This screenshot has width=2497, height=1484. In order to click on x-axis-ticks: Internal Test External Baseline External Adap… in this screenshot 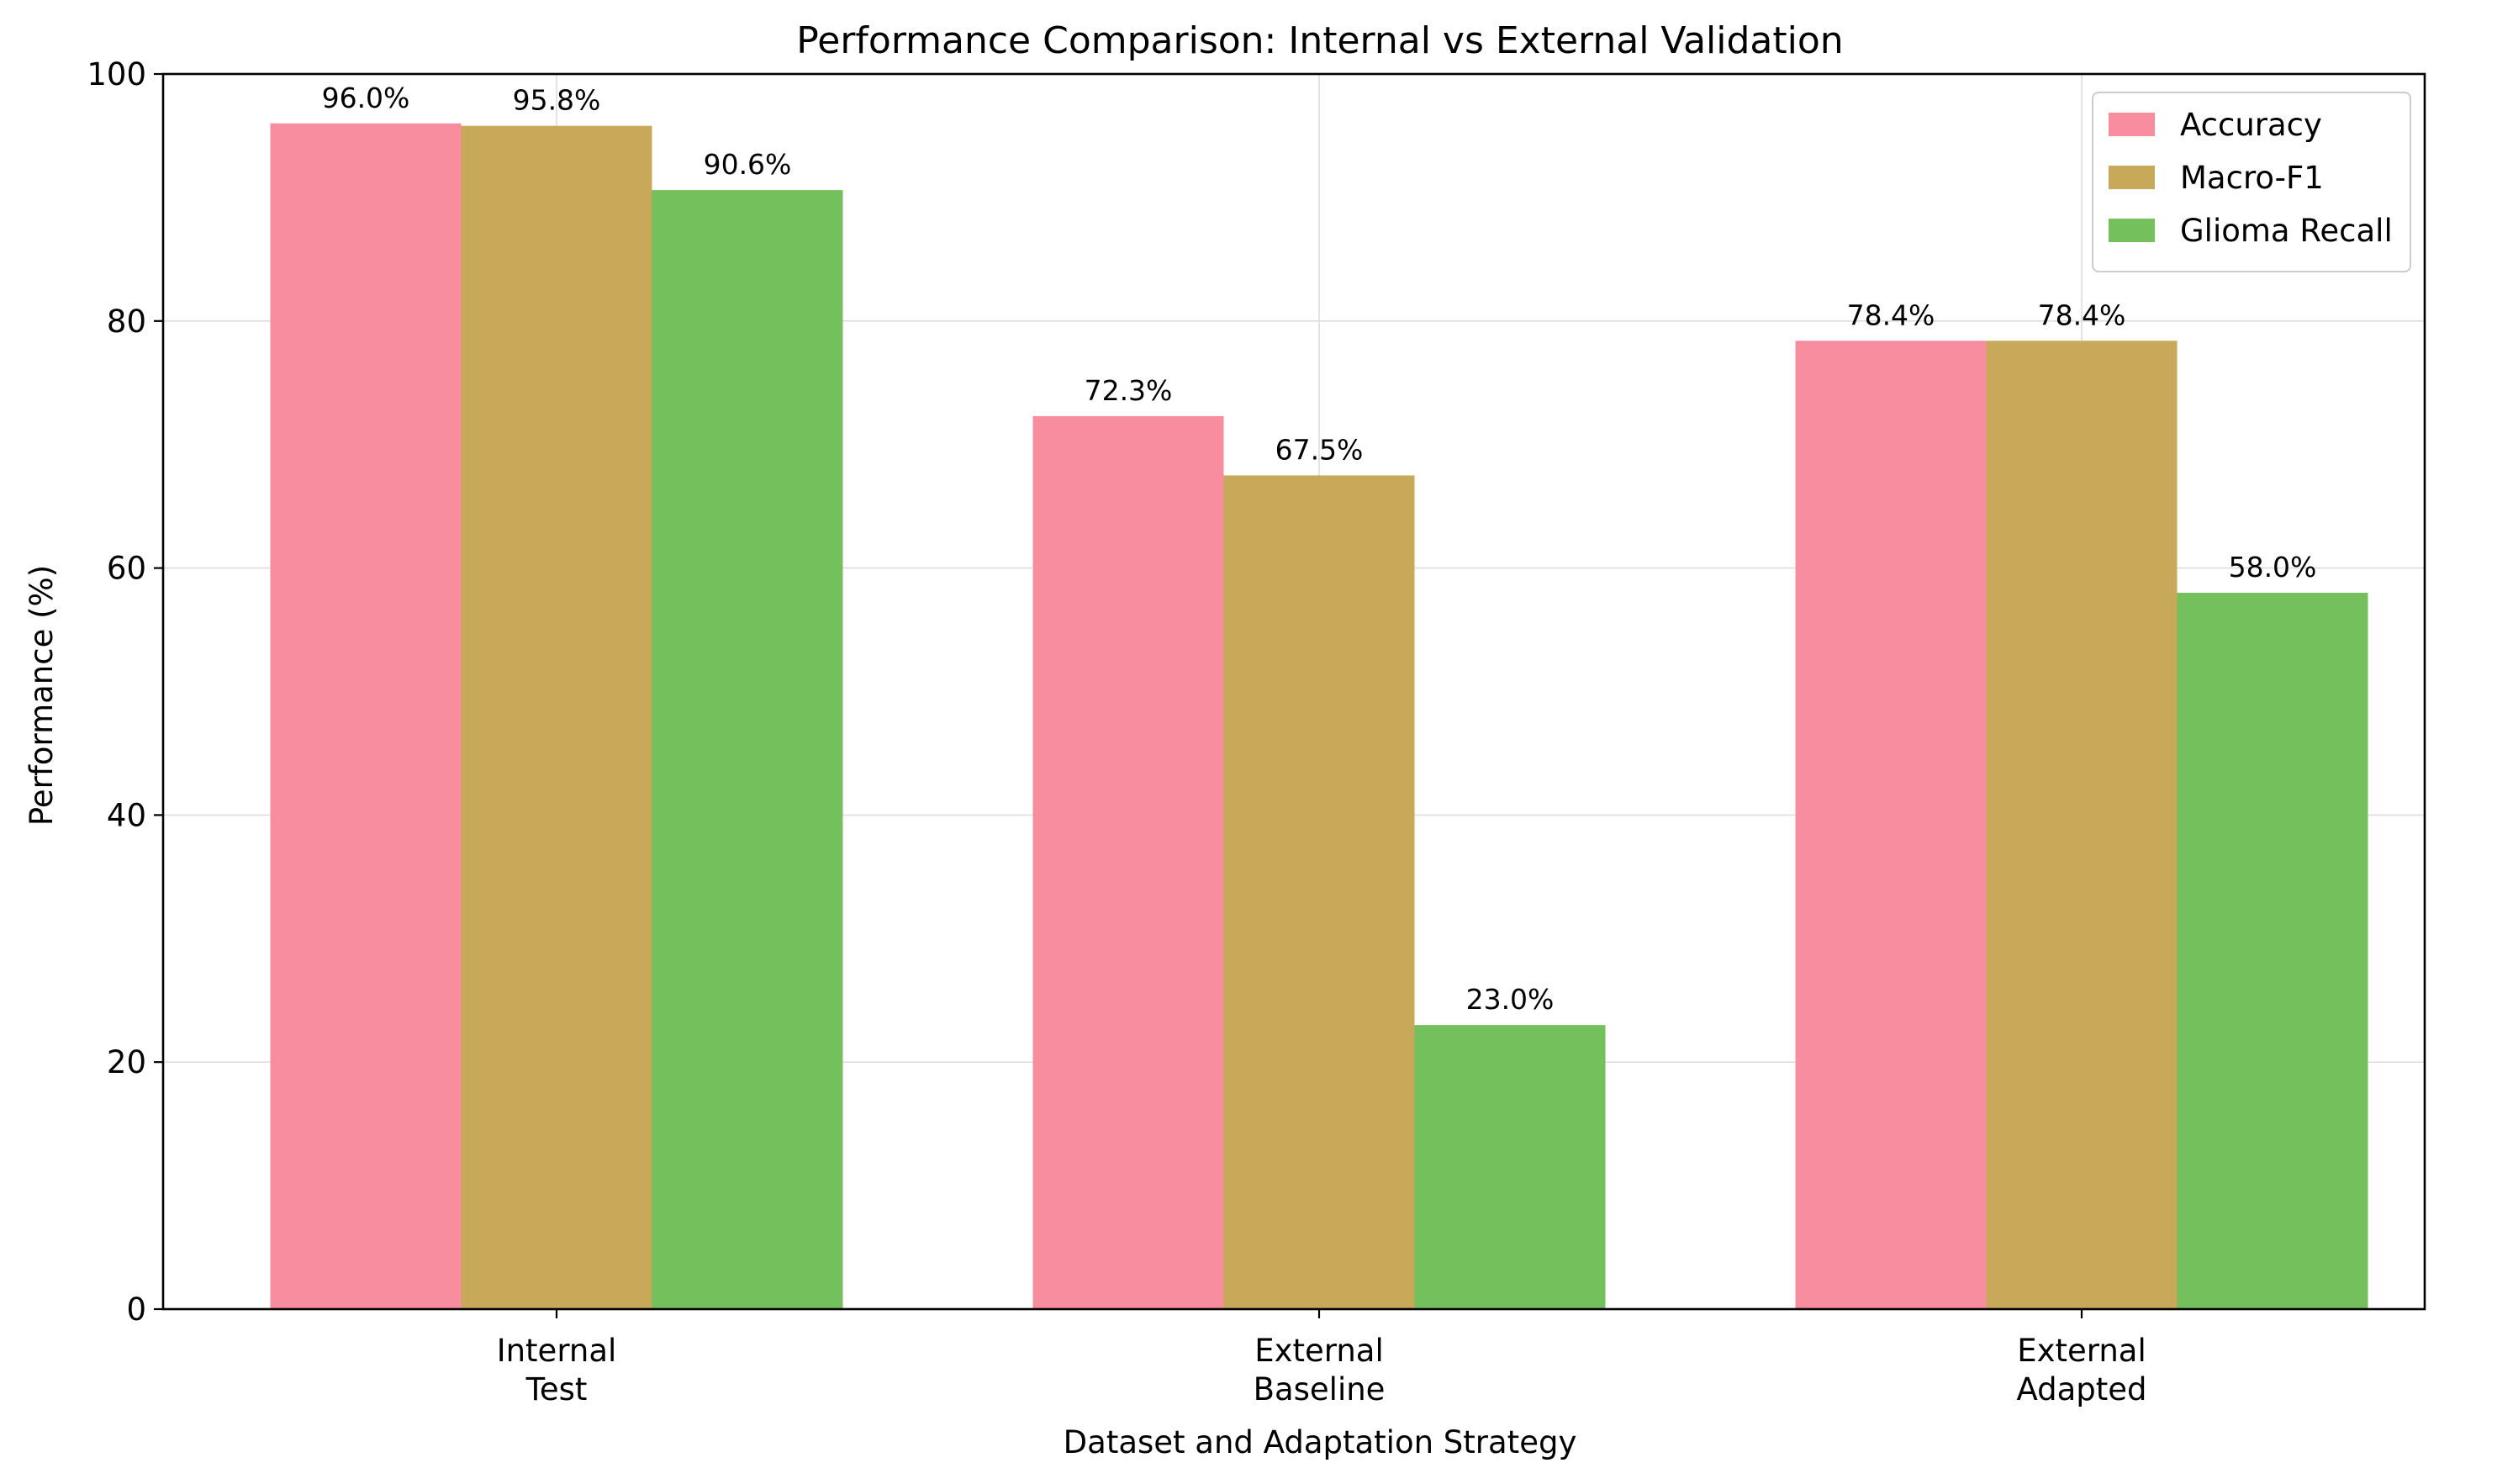, I will do `click(1322, 1358)`.